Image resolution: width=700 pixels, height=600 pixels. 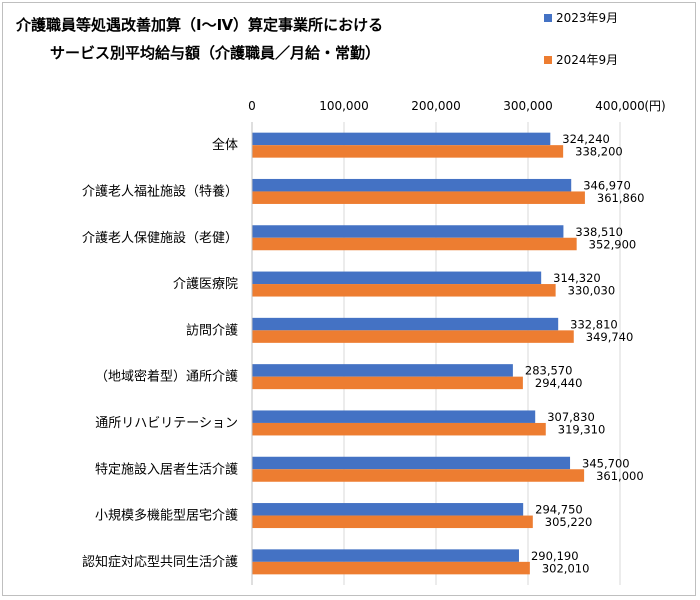 I want to click on category-label: 訪問介護, so click(x=212, y=330).